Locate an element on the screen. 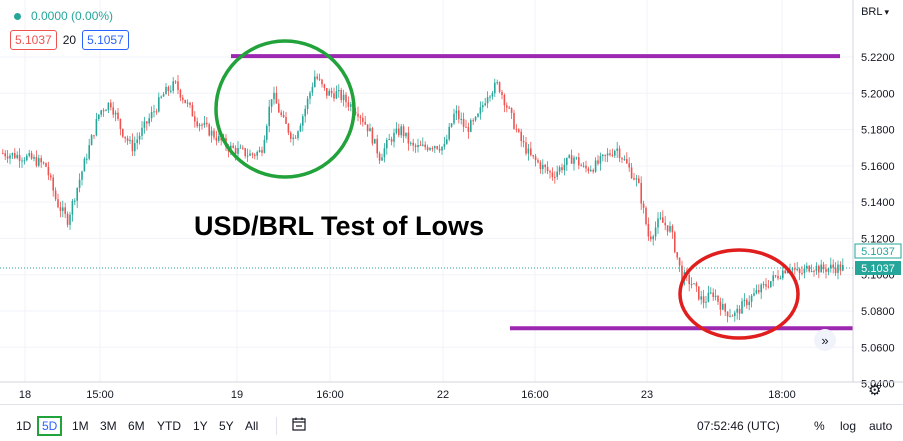 This screenshot has height=441, width=903. range-6m: 6M is located at coordinates (136, 426).